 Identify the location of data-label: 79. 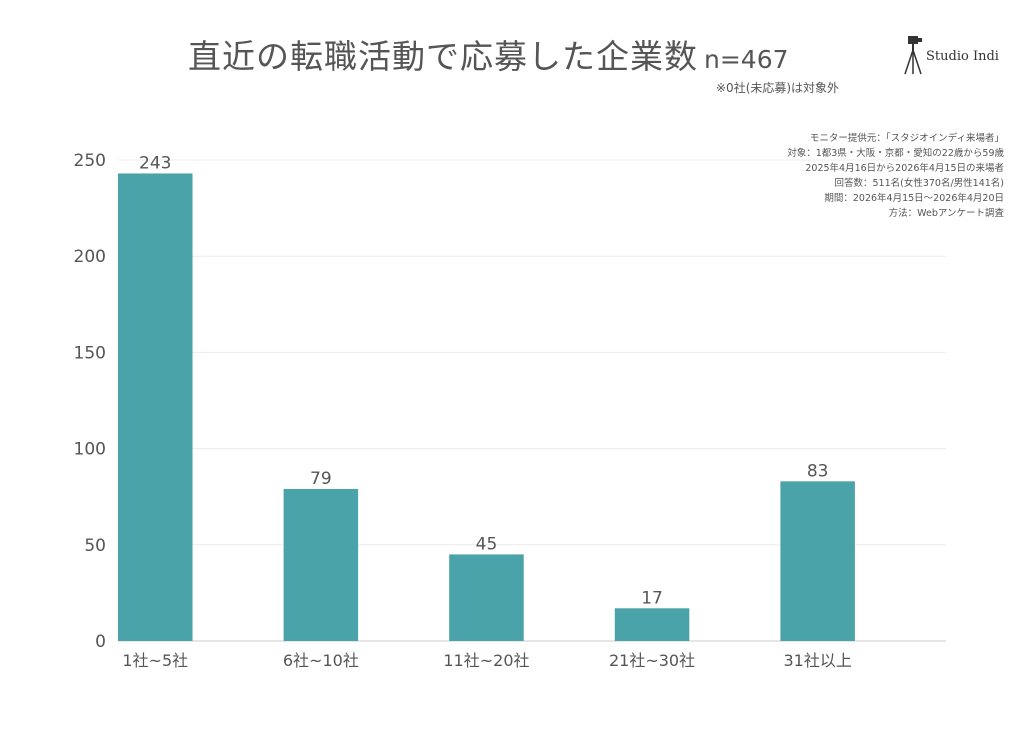
(321, 479).